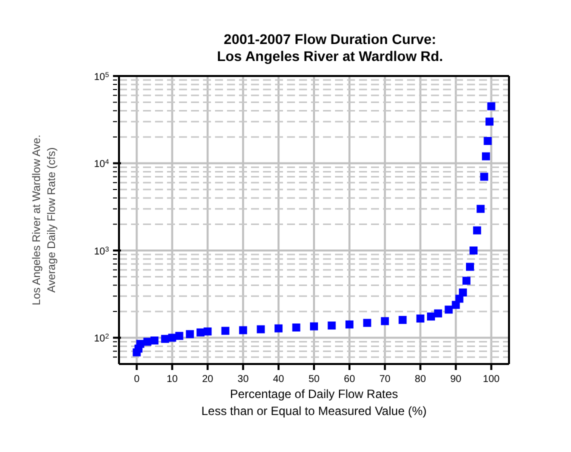 This screenshot has width=571, height=452. What do you see at coordinates (314, 379) in the screenshot?
I see `x-tick-label: 50` at bounding box center [314, 379].